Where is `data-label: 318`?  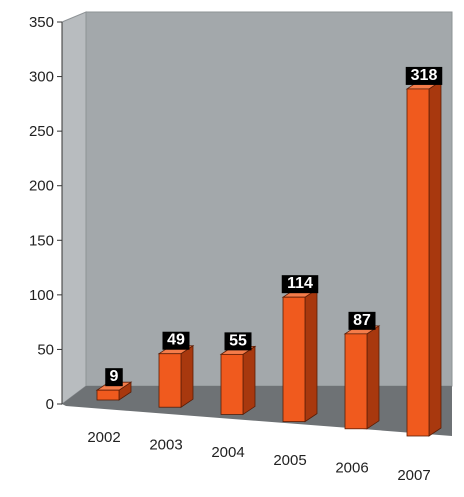
data-label: 318 is located at coordinates (424, 75).